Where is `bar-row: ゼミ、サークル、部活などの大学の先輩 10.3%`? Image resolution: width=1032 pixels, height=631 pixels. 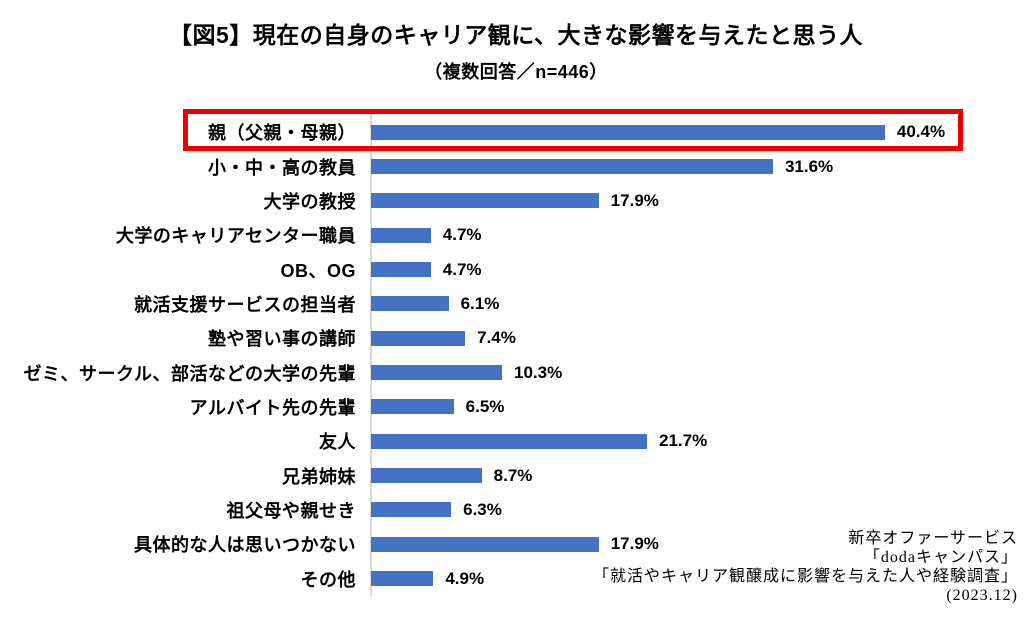
bar-row: ゼミ、サークル、部活などの大学の先輩 10.3% is located at coordinates (516, 372).